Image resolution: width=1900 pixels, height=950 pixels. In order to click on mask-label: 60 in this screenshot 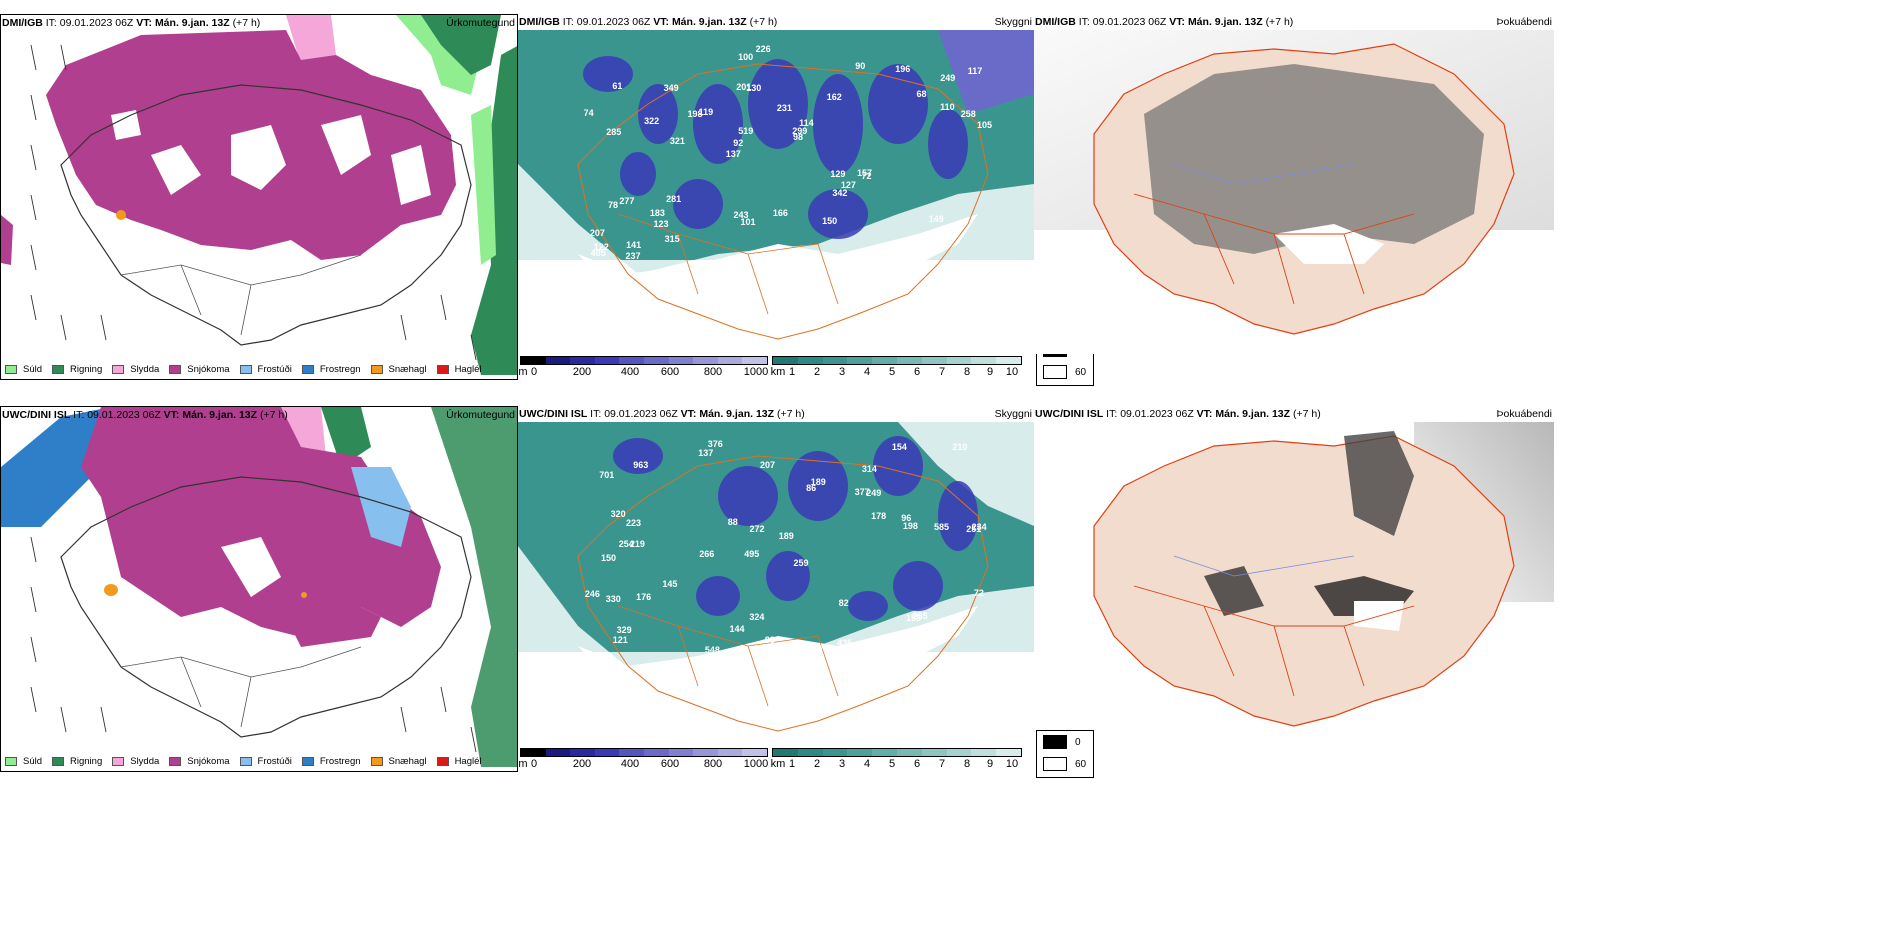, I will do `click(1081, 764)`.